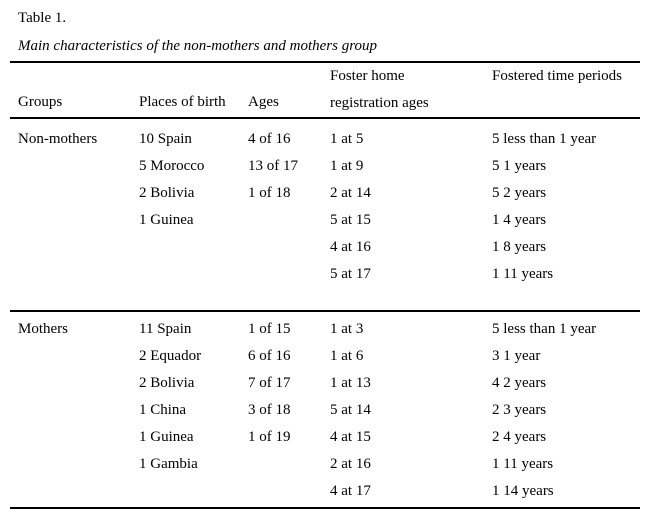 The width and height of the screenshot is (645, 519). Describe the element at coordinates (273, 166) in the screenshot. I see `cell-ages: 4 of 16 13 of 17 1 of 18` at that location.